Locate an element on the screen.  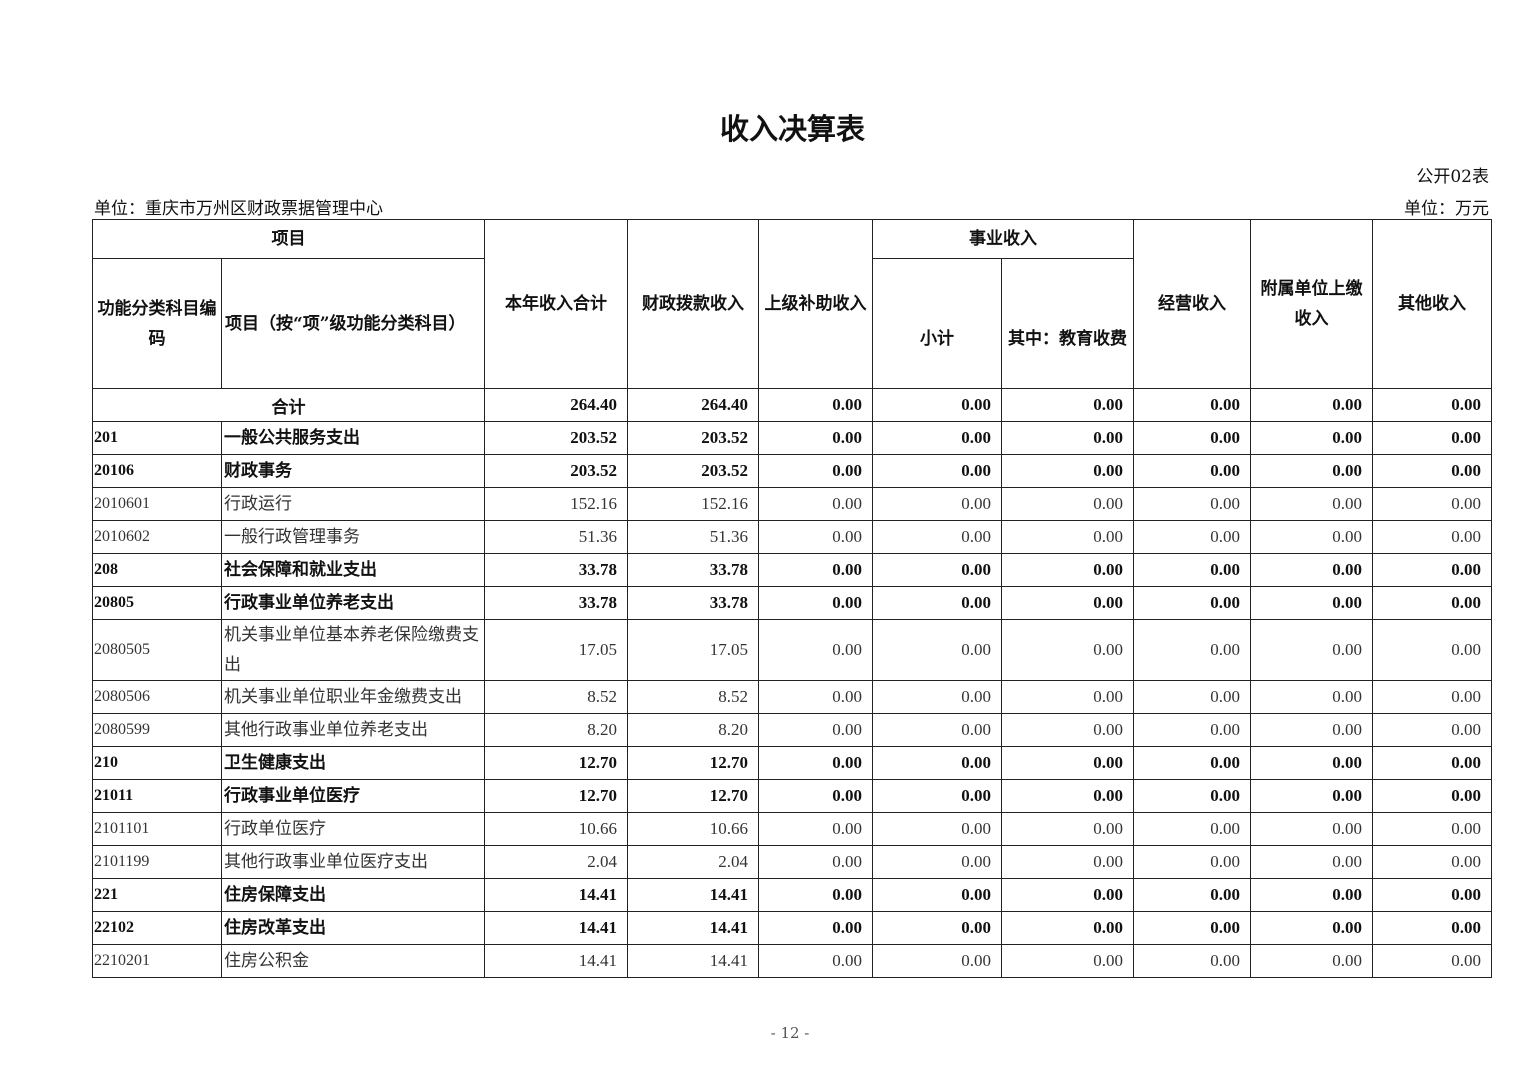
cell-code: 2010601 is located at coordinates (157, 504).